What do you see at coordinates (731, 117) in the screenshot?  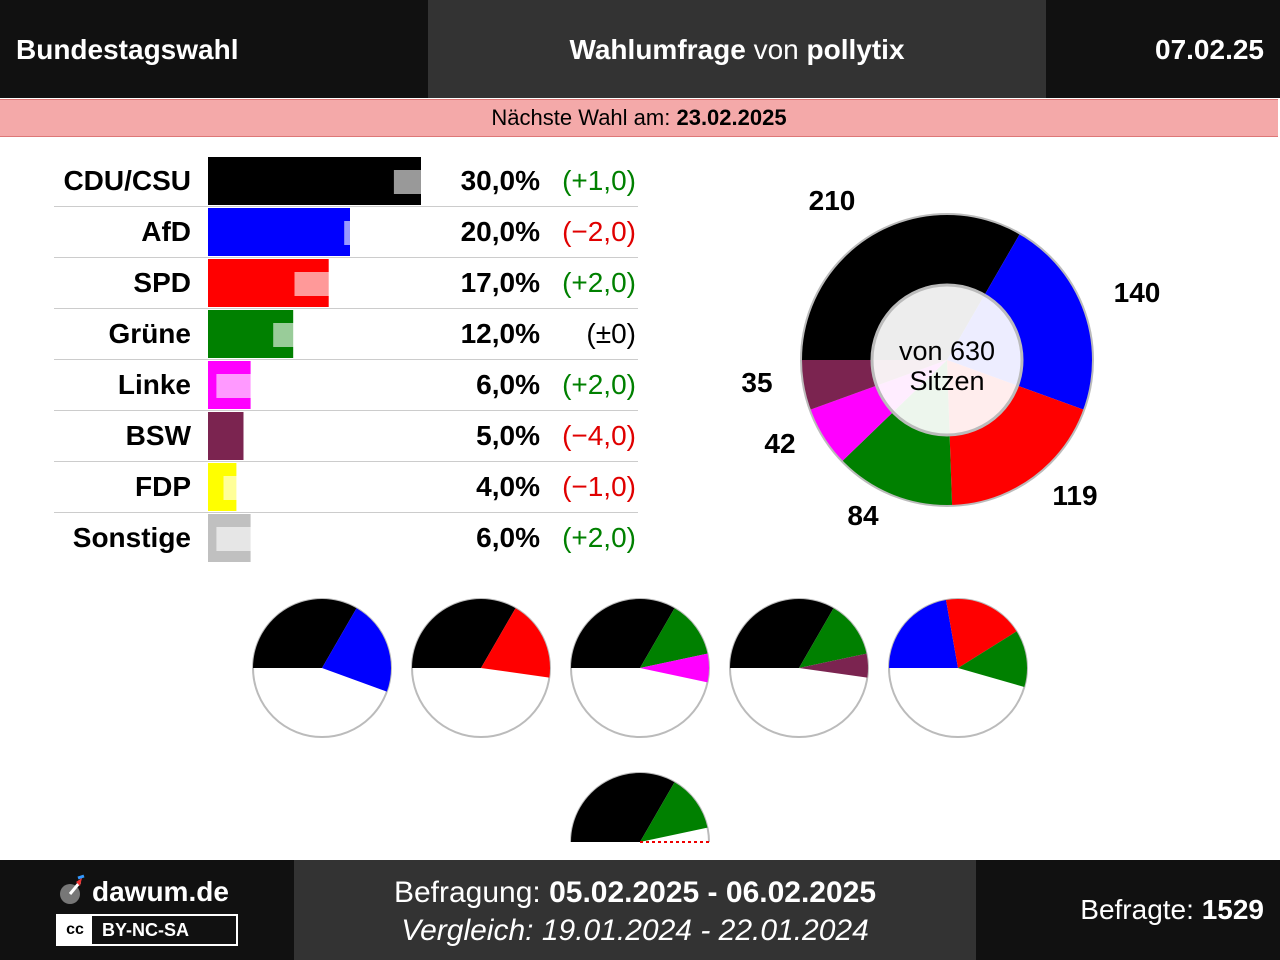 I see `next-election-date: 23.02.2025` at bounding box center [731, 117].